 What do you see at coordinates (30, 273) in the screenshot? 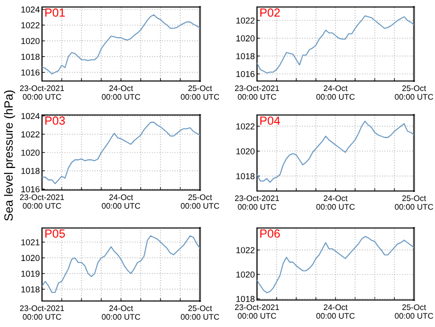
I see `y-tick-label: 1019` at bounding box center [30, 273].